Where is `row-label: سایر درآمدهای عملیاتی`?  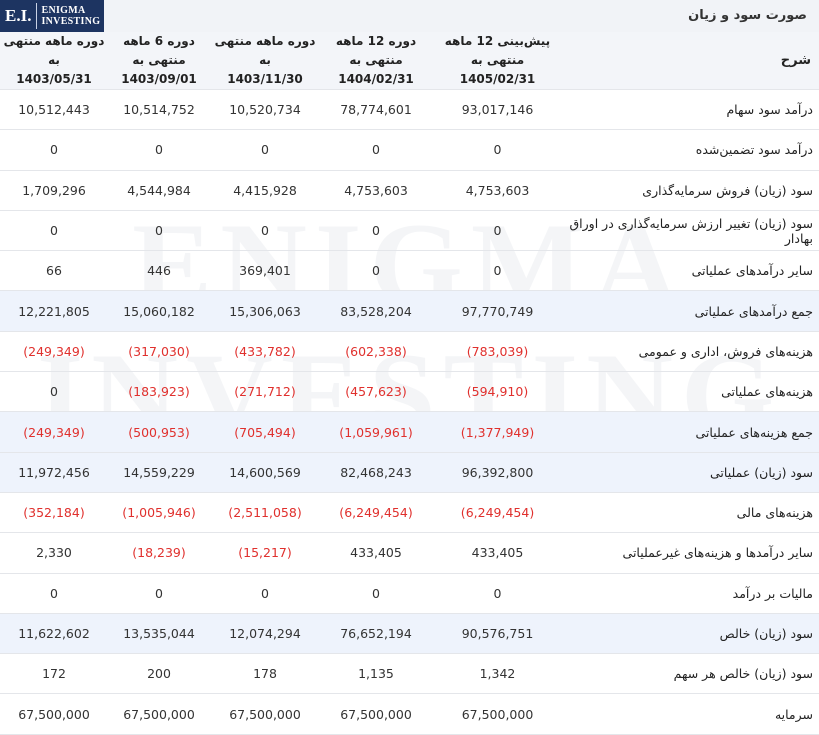 row-label: سایر درآمدهای عملیاتی is located at coordinates (691, 271).